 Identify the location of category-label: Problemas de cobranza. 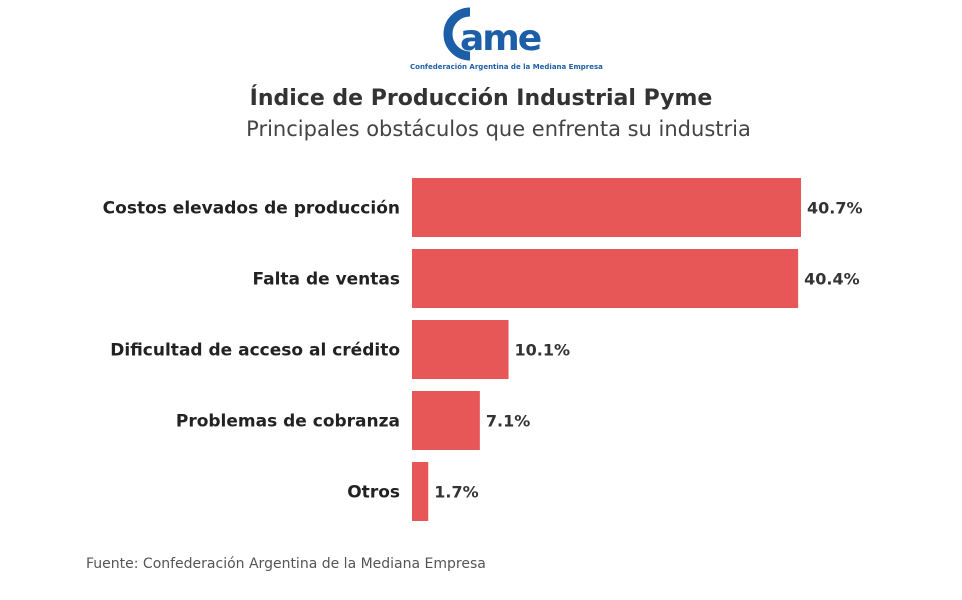
(288, 422).